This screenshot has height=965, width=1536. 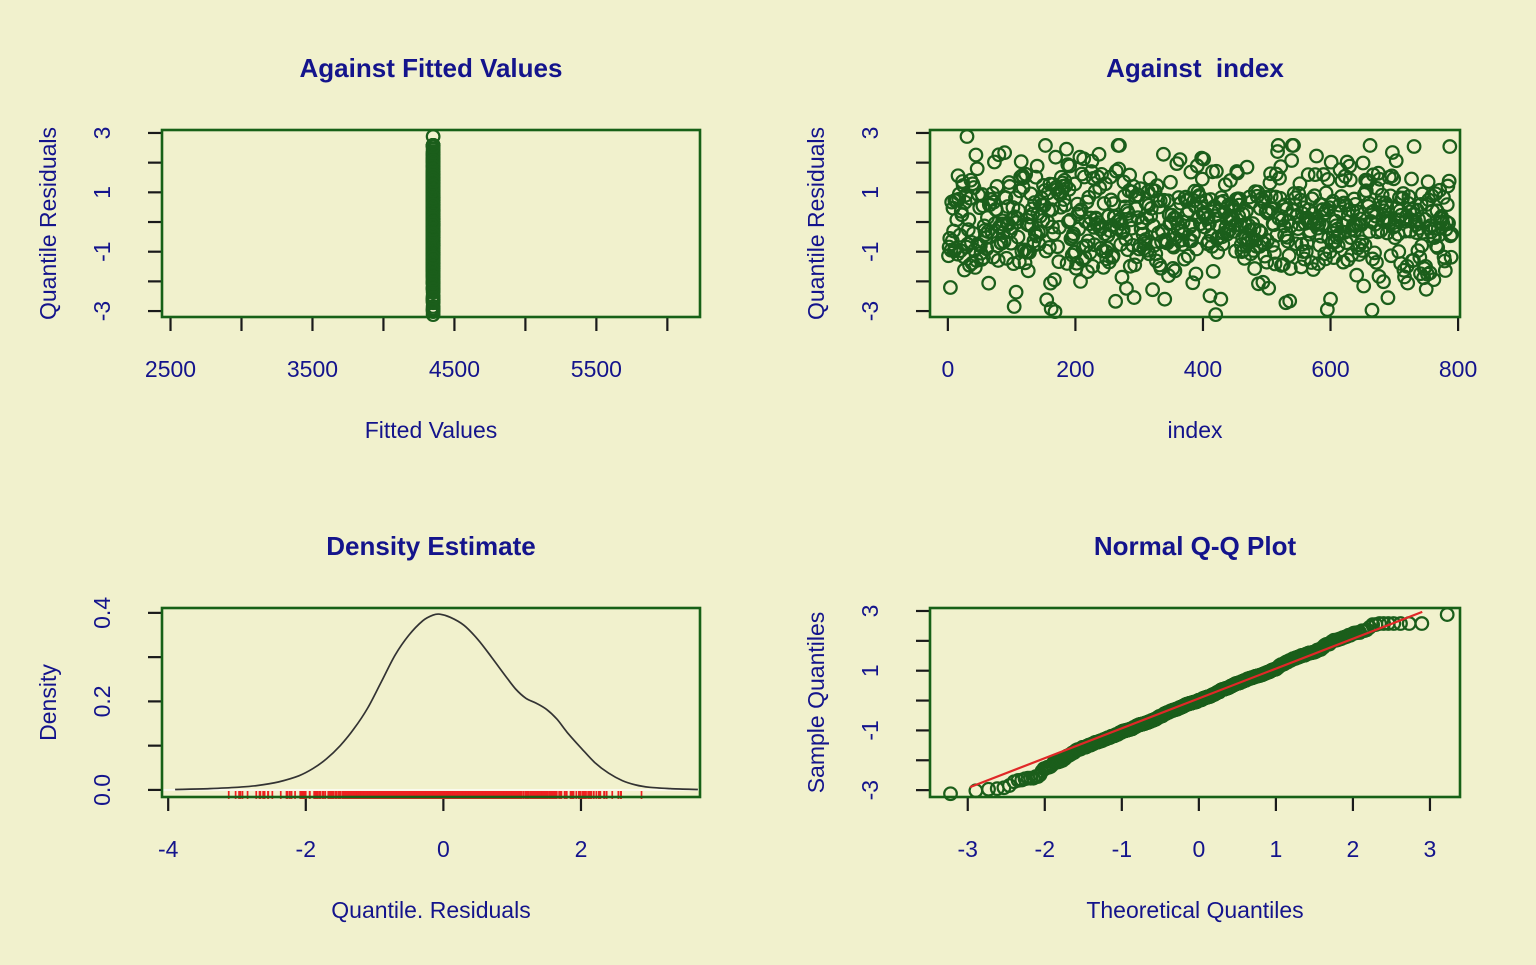 I want to click on panel-title: Normal Q-Q Plot, so click(x=1195, y=546).